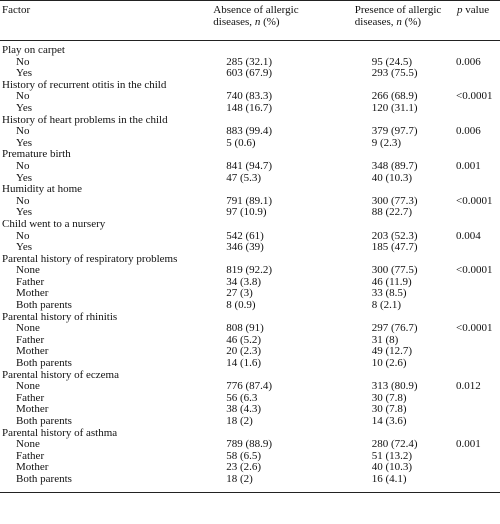 The image size is (500, 524). Describe the element at coordinates (249, 165) in the screenshot. I see `absence-value: 841 (94.7)` at that location.